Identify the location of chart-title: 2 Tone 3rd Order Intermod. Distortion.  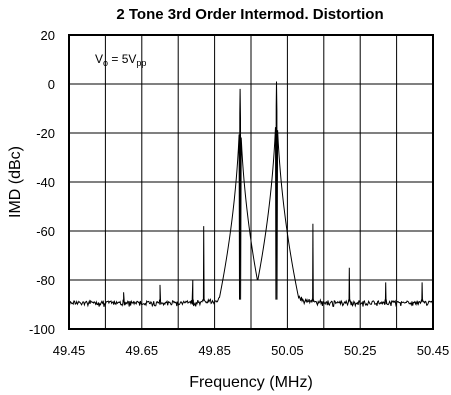
(249, 14).